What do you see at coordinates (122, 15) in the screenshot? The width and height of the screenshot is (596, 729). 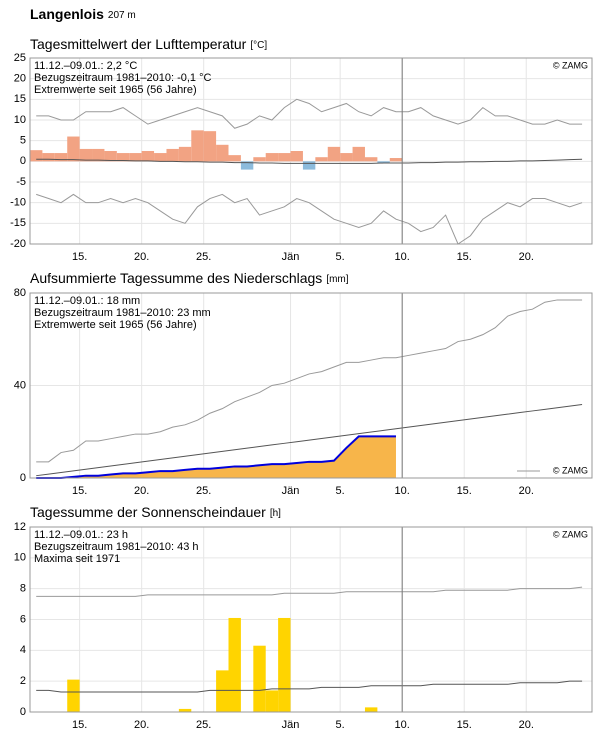 I see `altitude: 207 m` at bounding box center [122, 15].